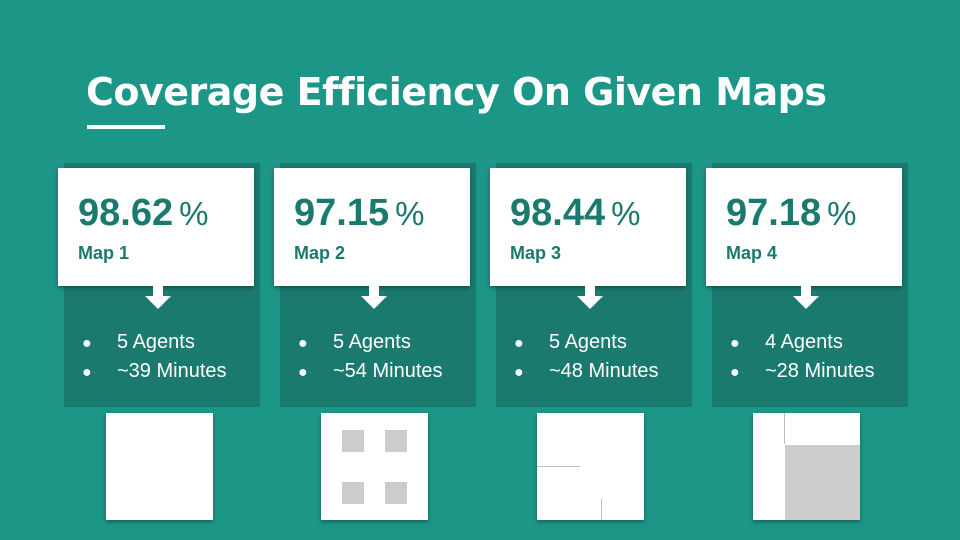  Describe the element at coordinates (774, 213) in the screenshot. I see `coverage-value: 97.18` at that location.